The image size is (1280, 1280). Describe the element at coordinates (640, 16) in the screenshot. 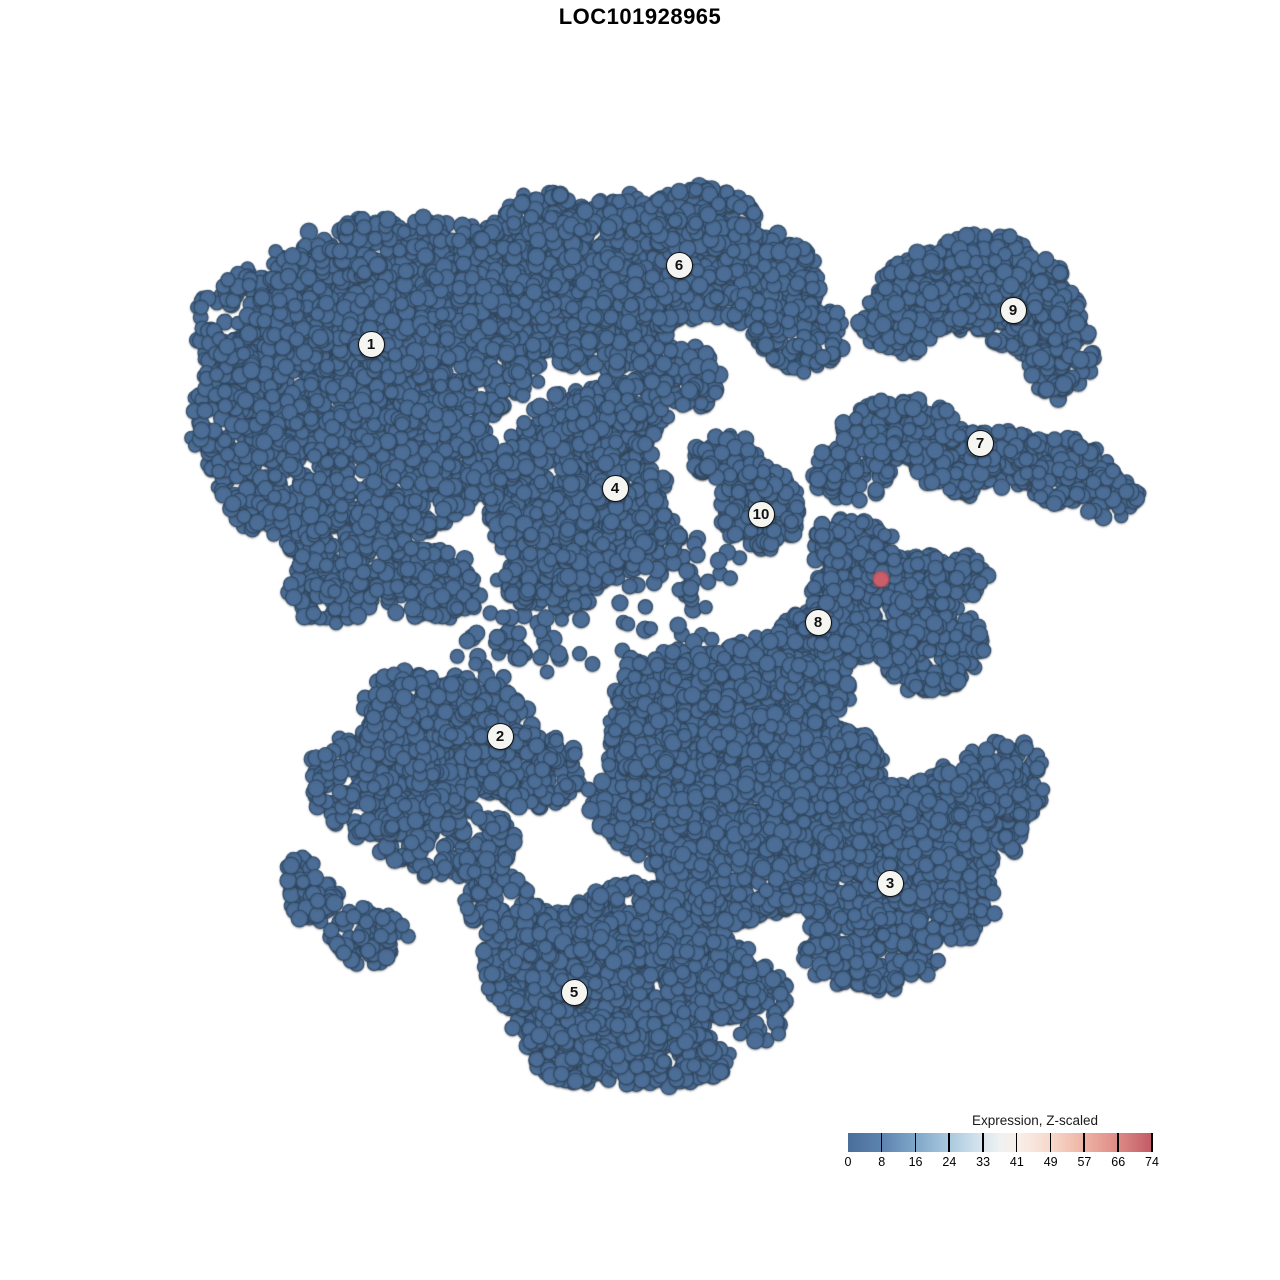

I see `plot-title: LOC101928965` at that location.